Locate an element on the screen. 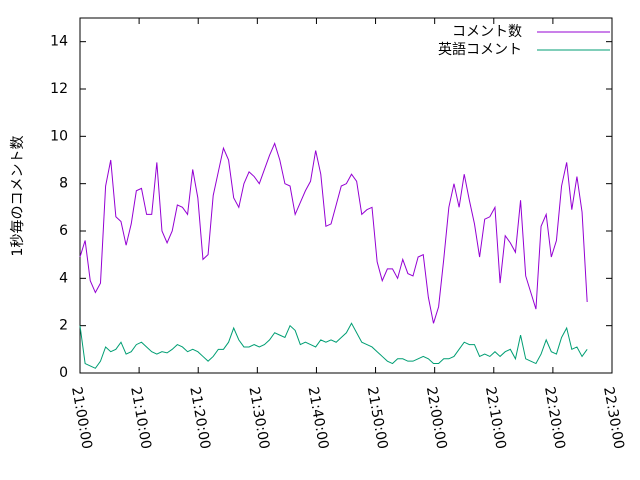 This screenshot has width=640, height=480. y-tick-label: 4 is located at coordinates (63, 278).